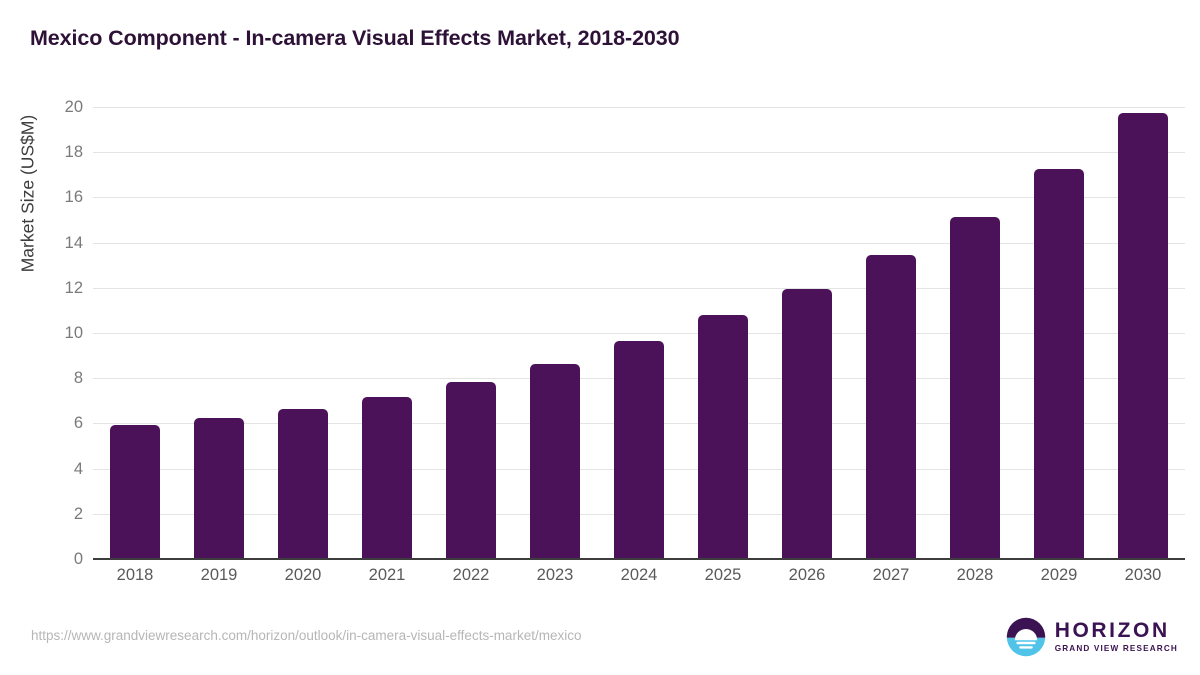 The image size is (1200, 675). Describe the element at coordinates (73, 106) in the screenshot. I see `y-axis-tick-label: 20` at that location.